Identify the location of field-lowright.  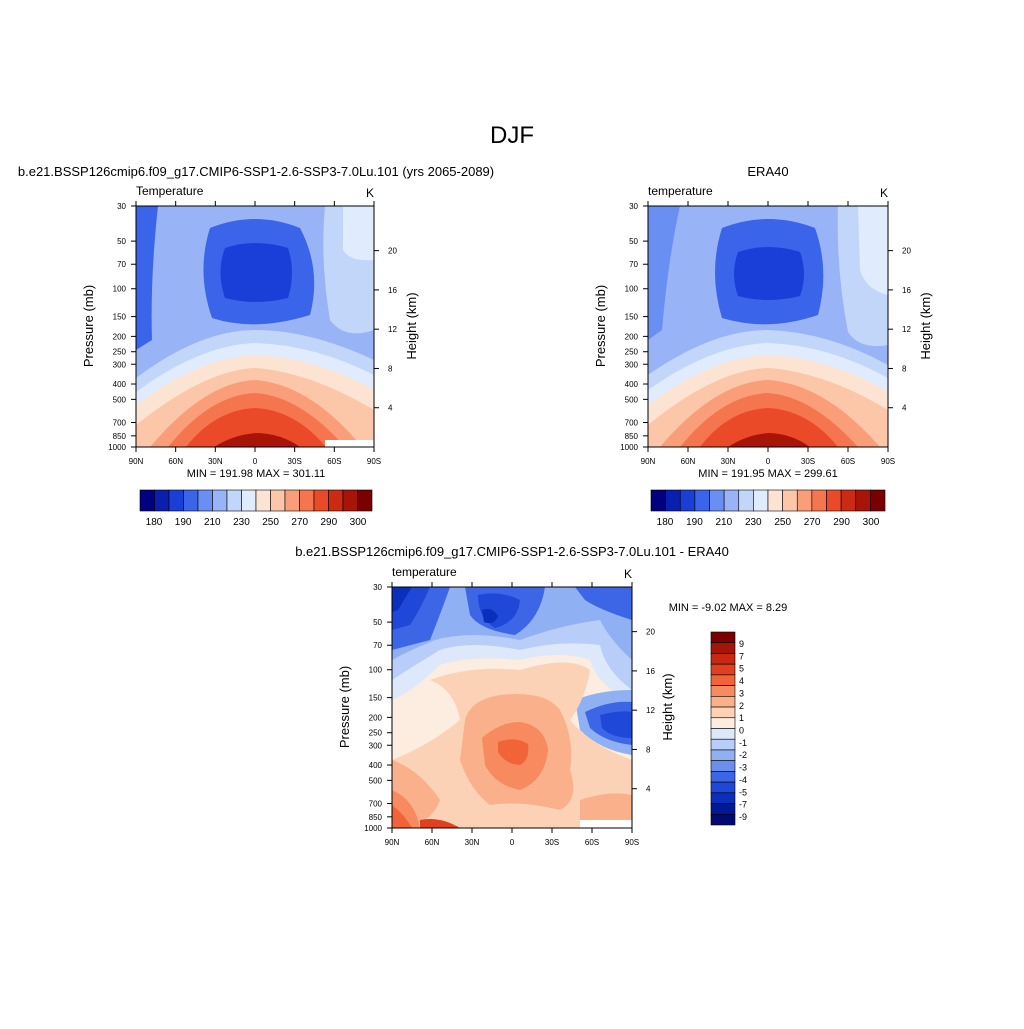
(606, 810).